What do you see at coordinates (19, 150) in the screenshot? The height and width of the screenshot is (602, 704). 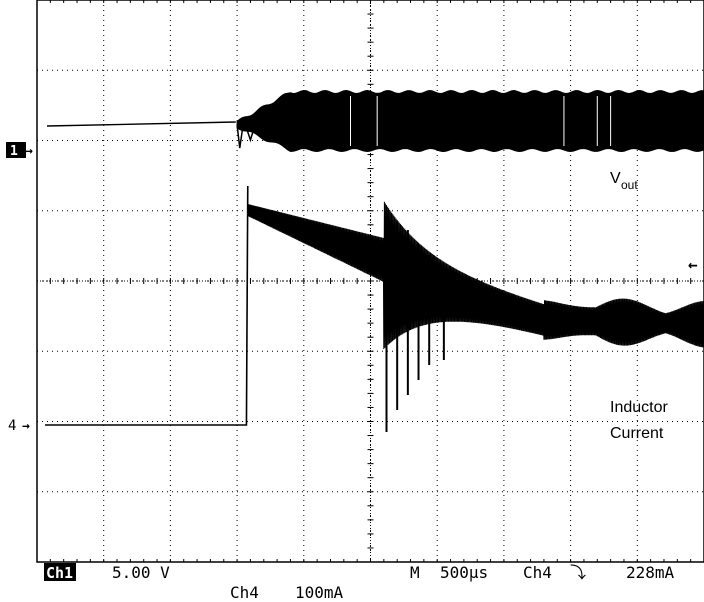 I see `ch1-ground-marker: 1 →` at bounding box center [19, 150].